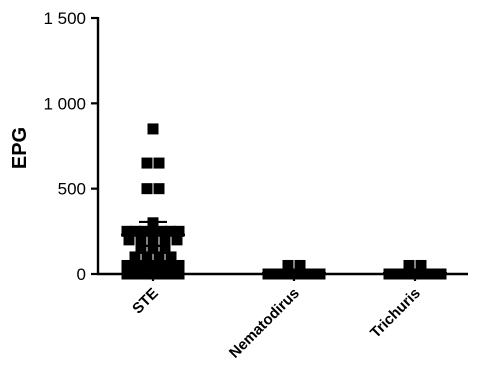  I want to click on x-tick-label: Trichuris, so click(395, 313).